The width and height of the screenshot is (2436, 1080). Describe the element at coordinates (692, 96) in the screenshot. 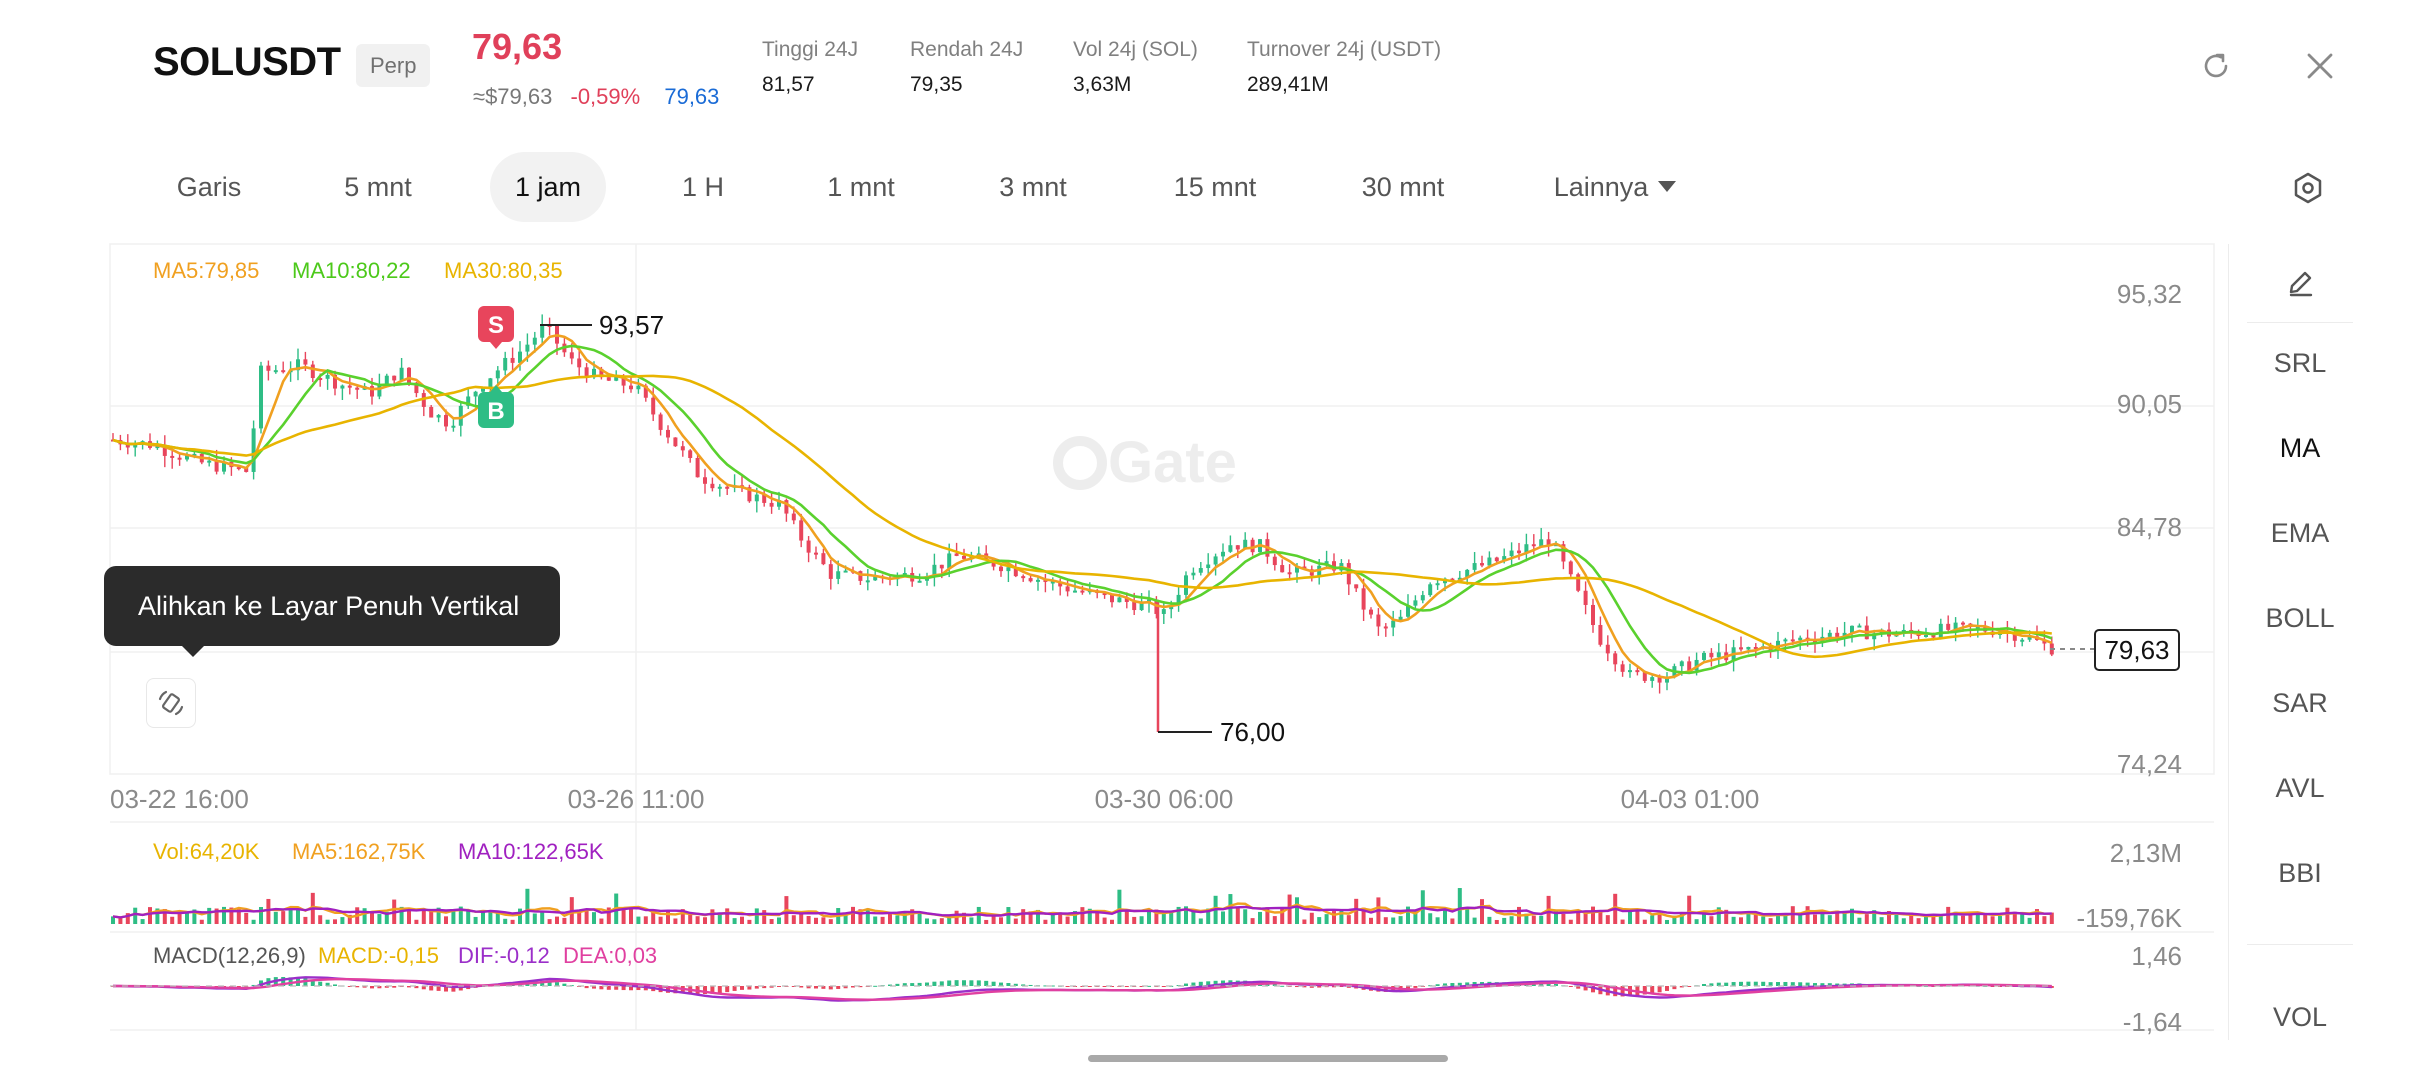

I see `mark-price: 79,63` at that location.